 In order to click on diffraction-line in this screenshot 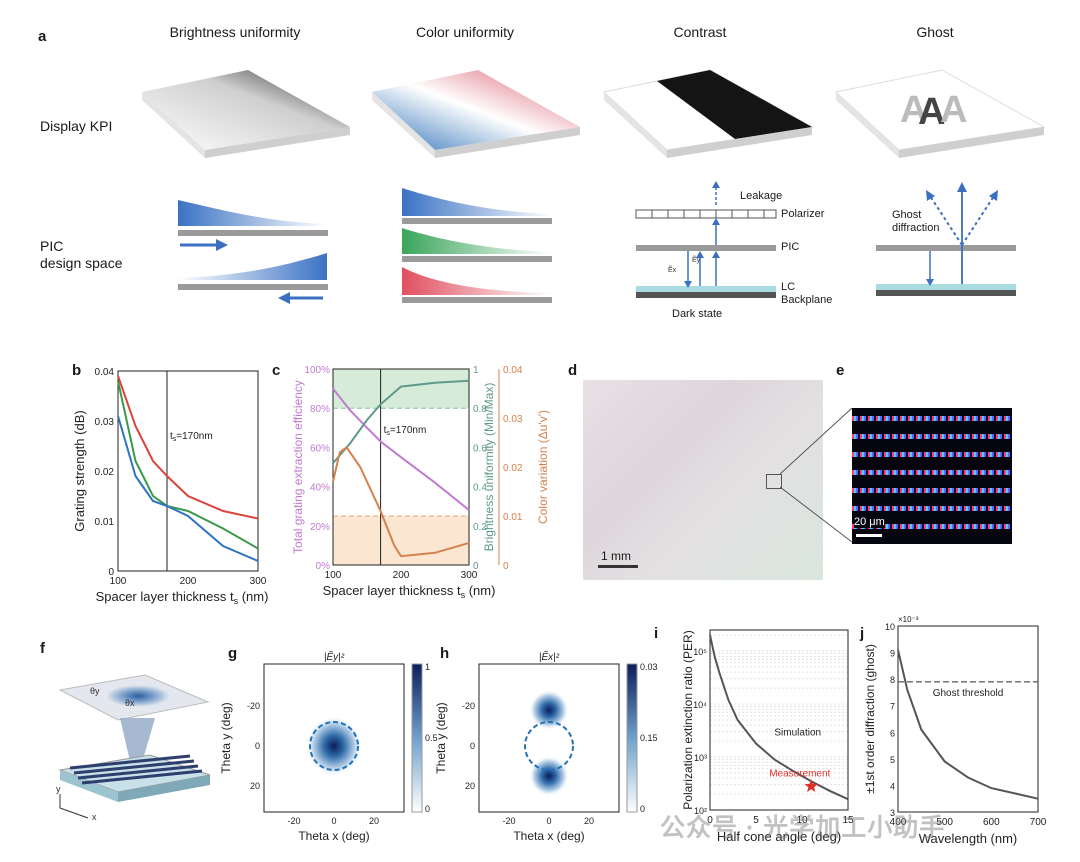, I will do `click(968, 724)`.